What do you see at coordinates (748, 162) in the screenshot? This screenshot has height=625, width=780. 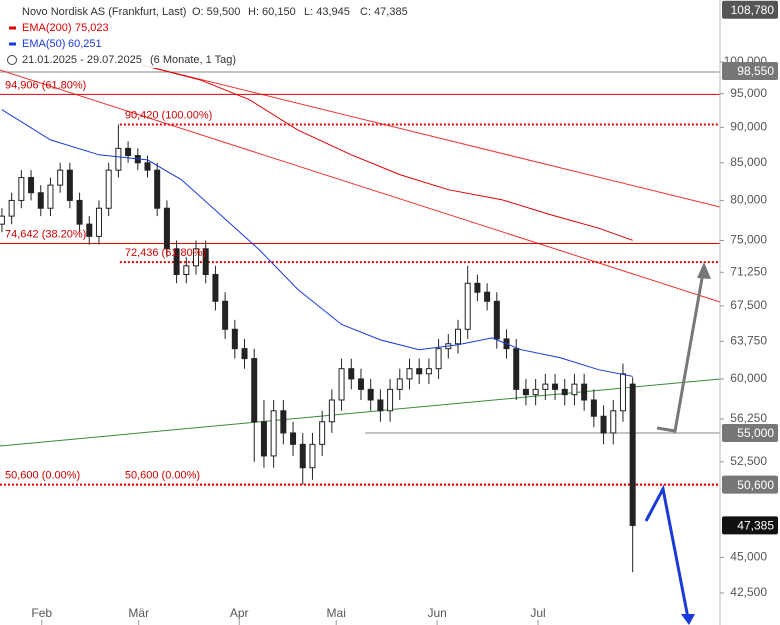 I see `y-tick-label: 85,000` at bounding box center [748, 162].